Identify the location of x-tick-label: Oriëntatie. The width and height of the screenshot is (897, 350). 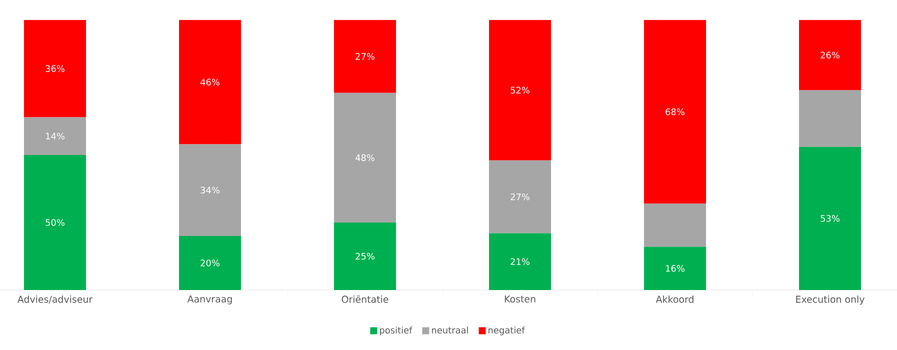
(365, 299).